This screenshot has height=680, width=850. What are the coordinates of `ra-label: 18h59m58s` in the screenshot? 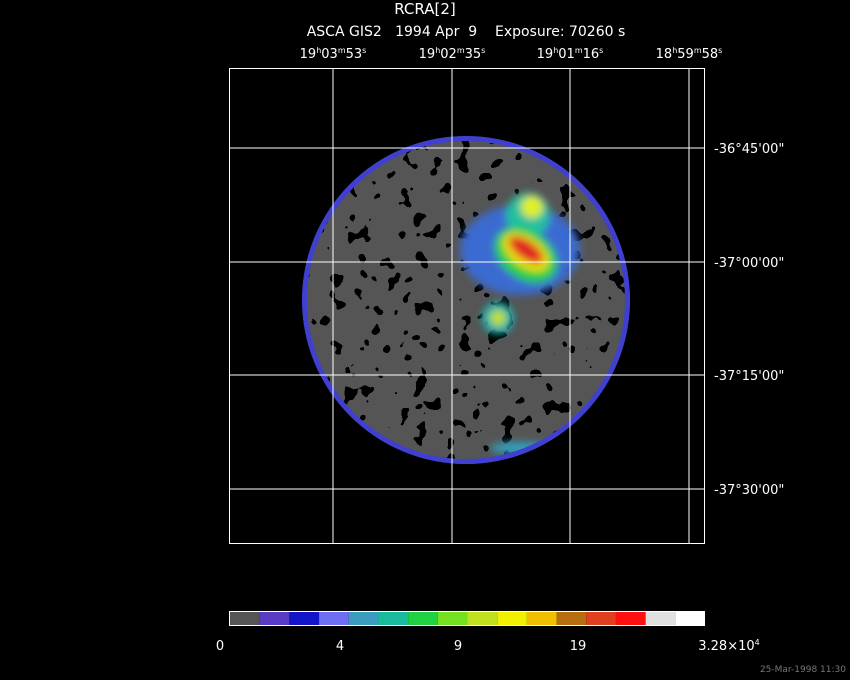 It's located at (689, 54).